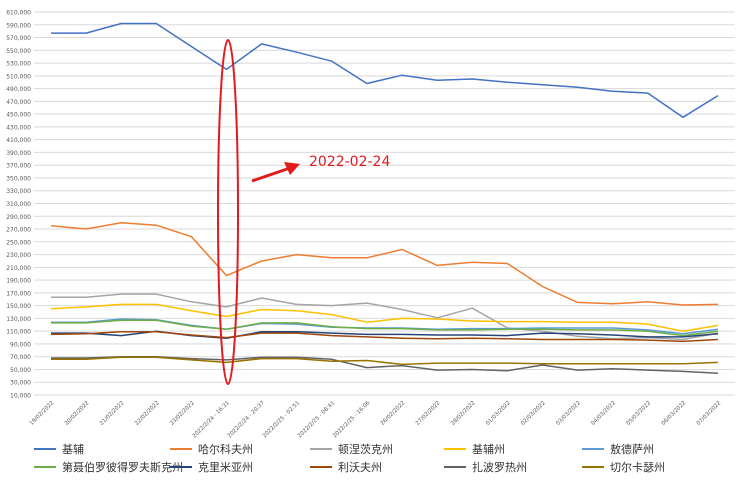 This screenshot has height=488, width=740. I want to click on legend-label: 第聂伯罗彼得罗夫斯克州, so click(122, 467).